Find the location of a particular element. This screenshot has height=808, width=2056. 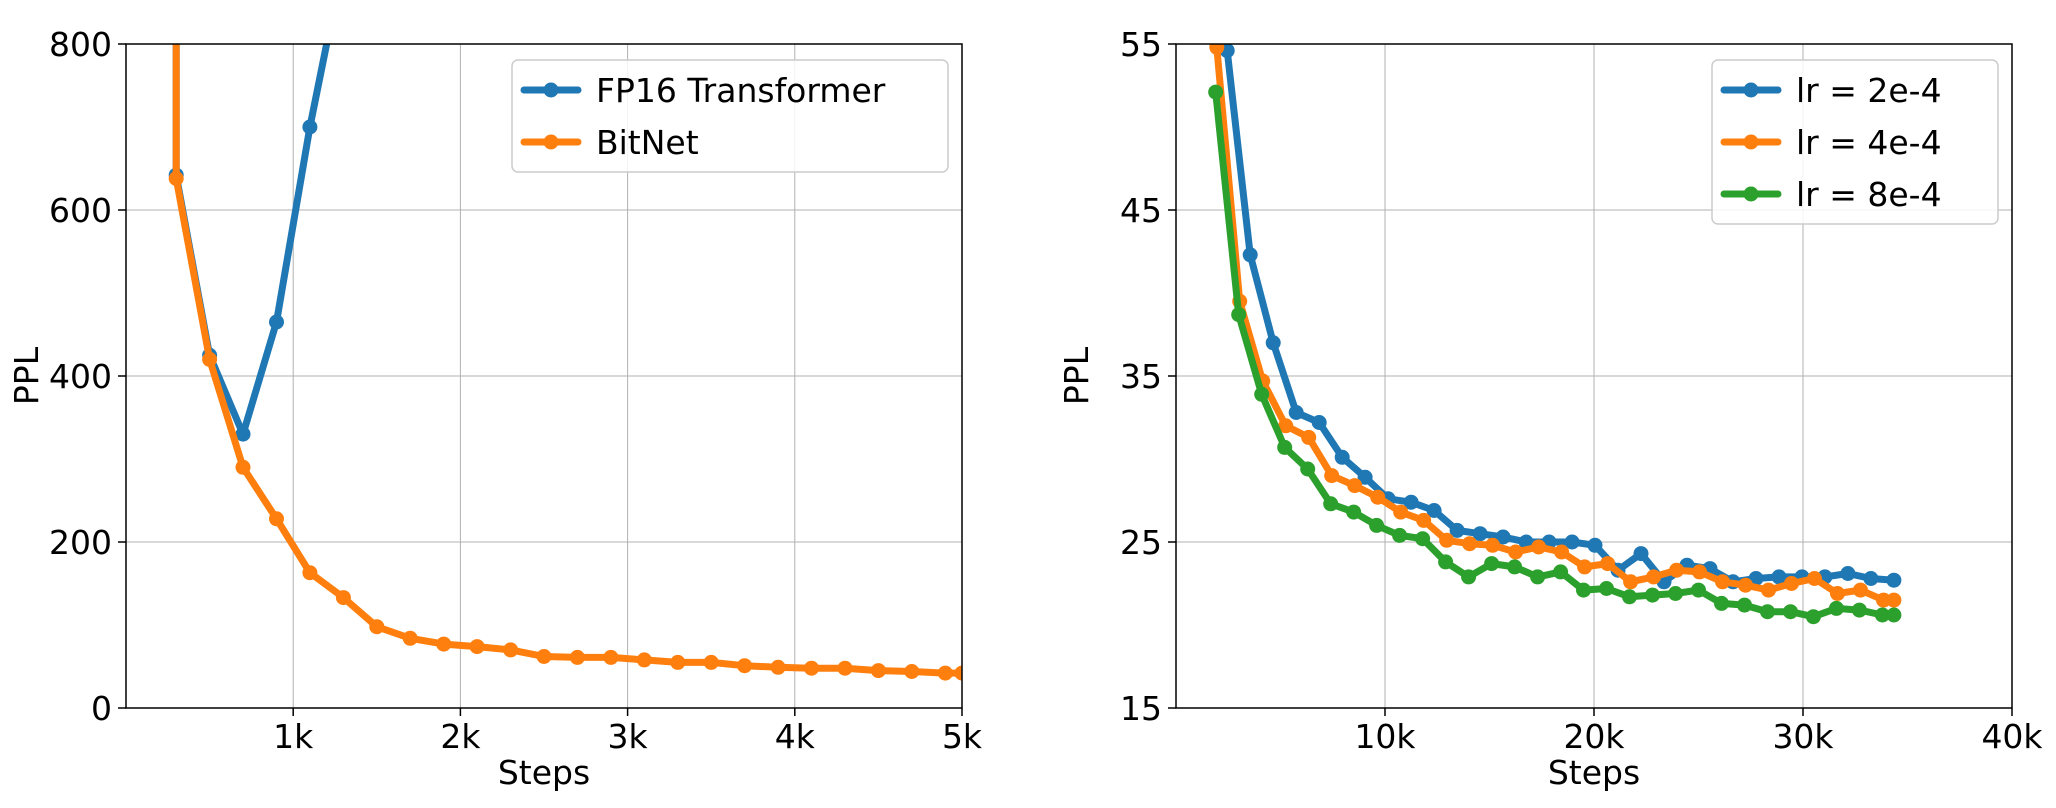

y-tick-label: 45 is located at coordinates (1141, 210).